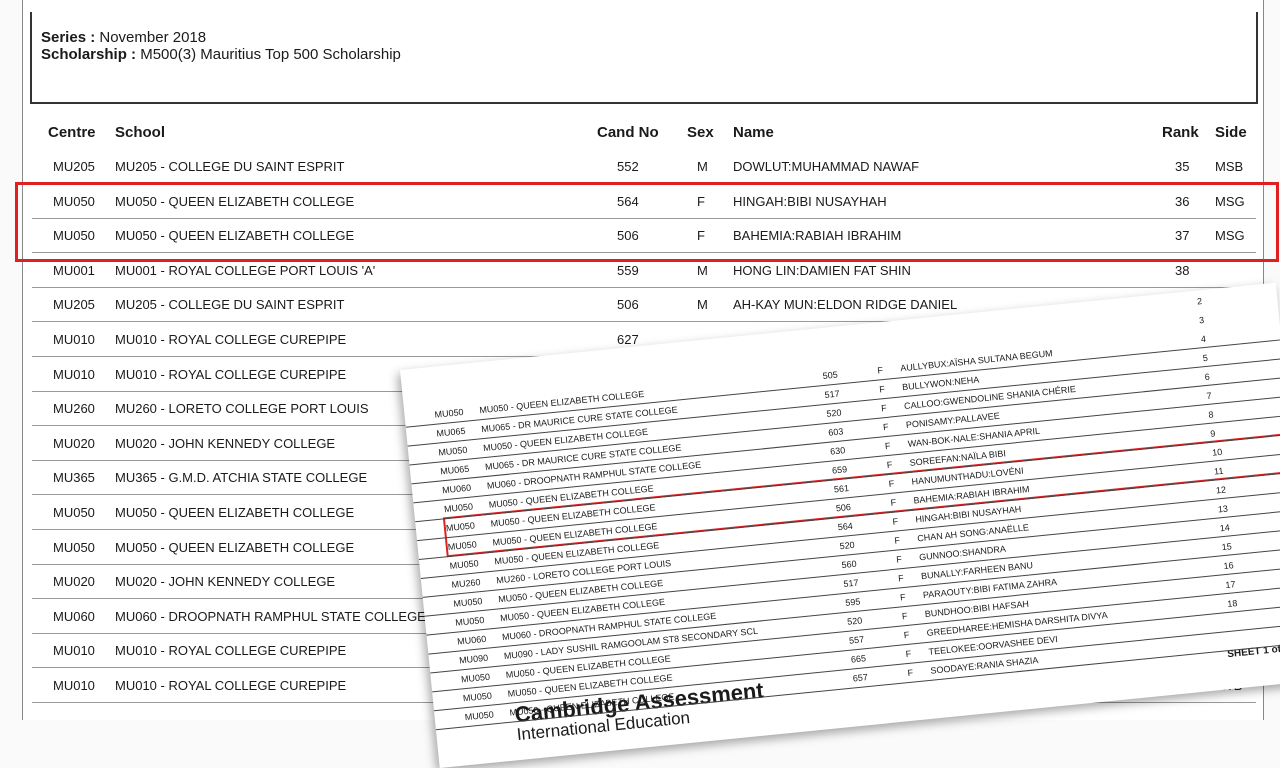  Describe the element at coordinates (241, 478) in the screenshot. I see `cell-school: MU365 - G.M.D. ATCHIA STATE COLLEGE` at that location.